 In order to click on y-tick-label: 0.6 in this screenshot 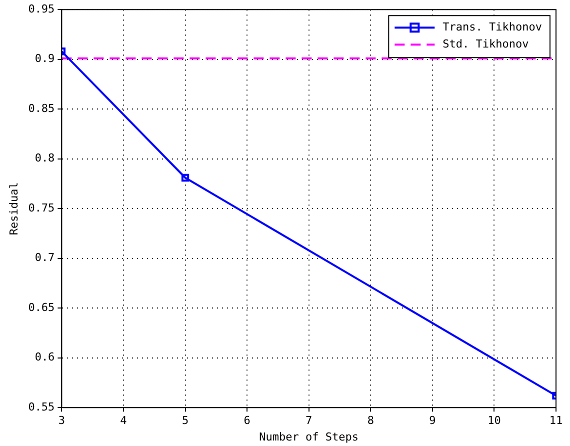, I will do `click(44, 357)`.